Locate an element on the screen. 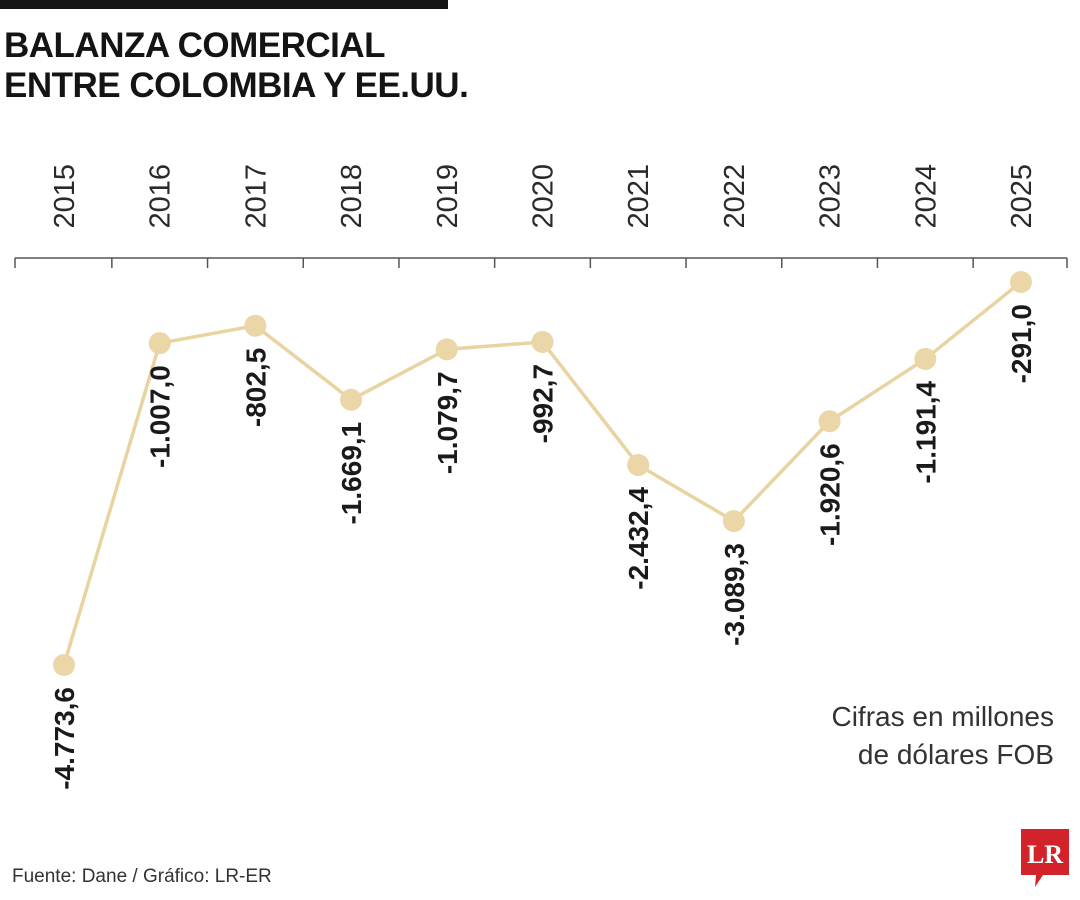 Image resolution: width=1080 pixels, height=900 pixels. x-tick-label: 2021 is located at coordinates (639, 196).